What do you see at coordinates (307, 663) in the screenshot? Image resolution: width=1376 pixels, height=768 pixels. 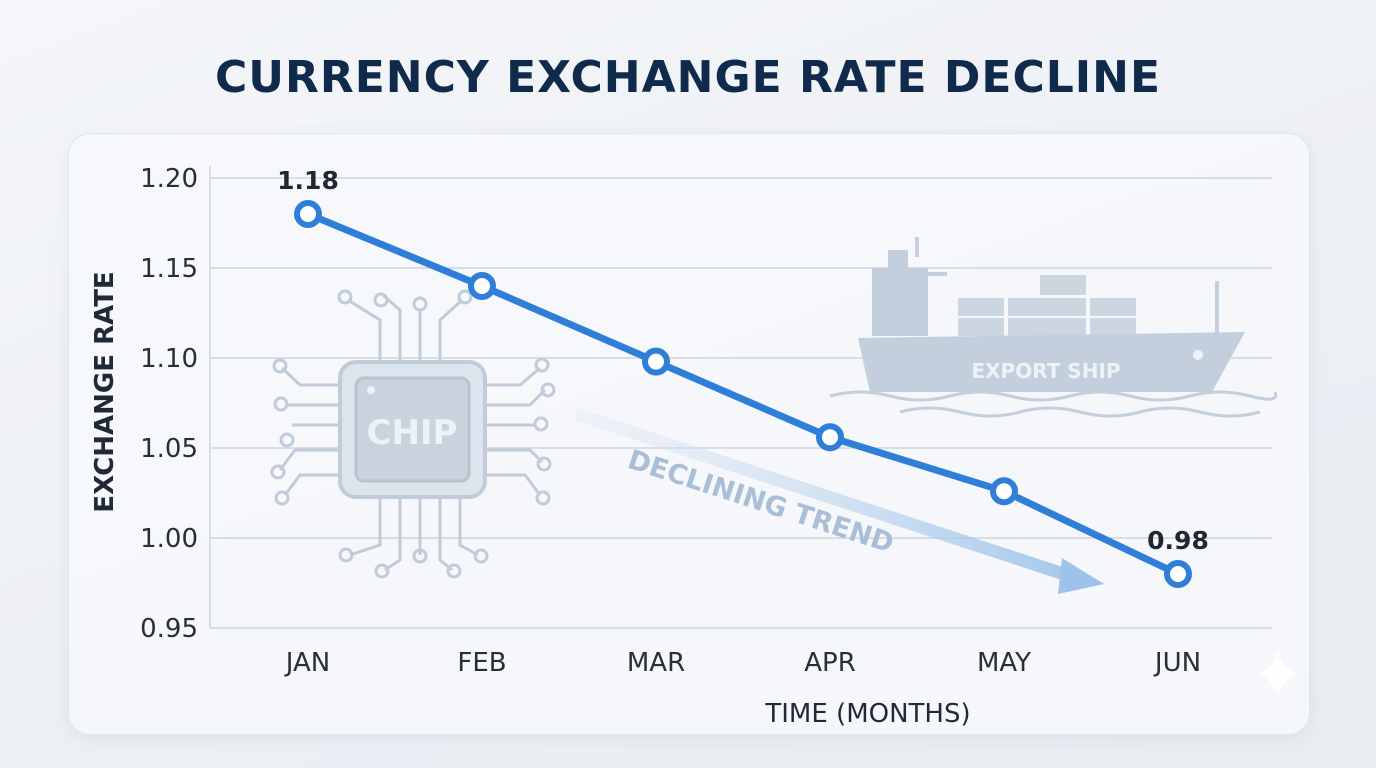 I see `x-tick-label: JAN` at bounding box center [307, 663].